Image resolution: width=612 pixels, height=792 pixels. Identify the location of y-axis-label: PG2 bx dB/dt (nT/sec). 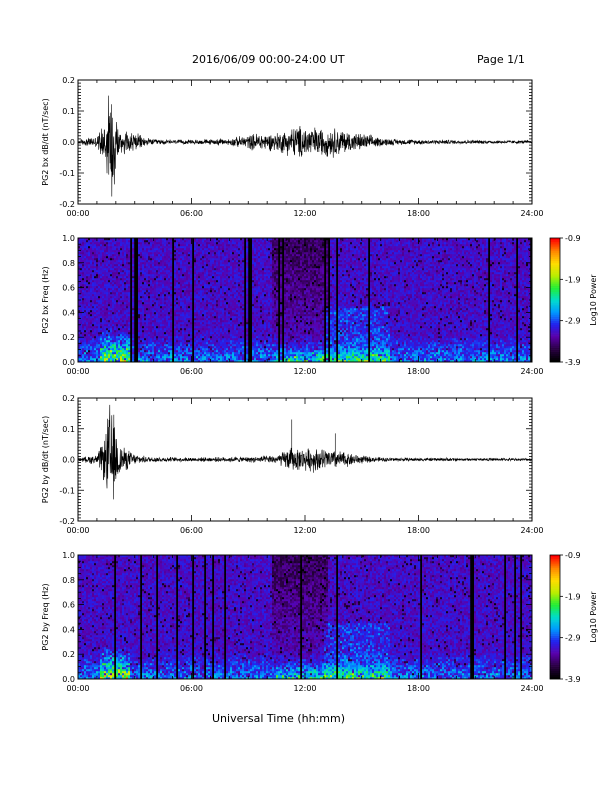
(45, 141).